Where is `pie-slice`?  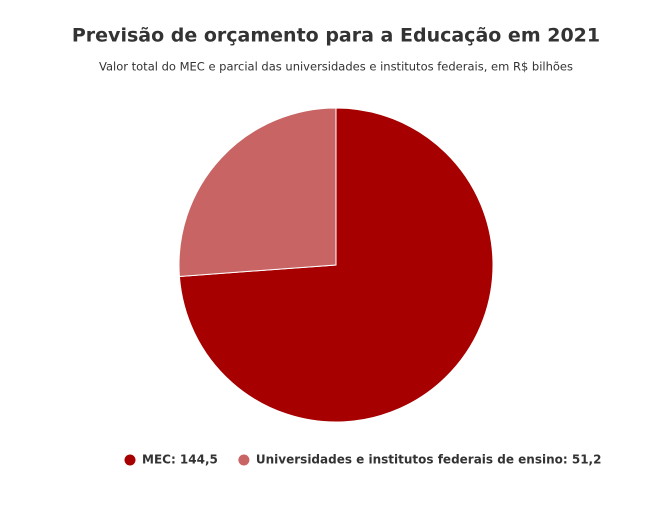
pie-slice is located at coordinates (257, 192).